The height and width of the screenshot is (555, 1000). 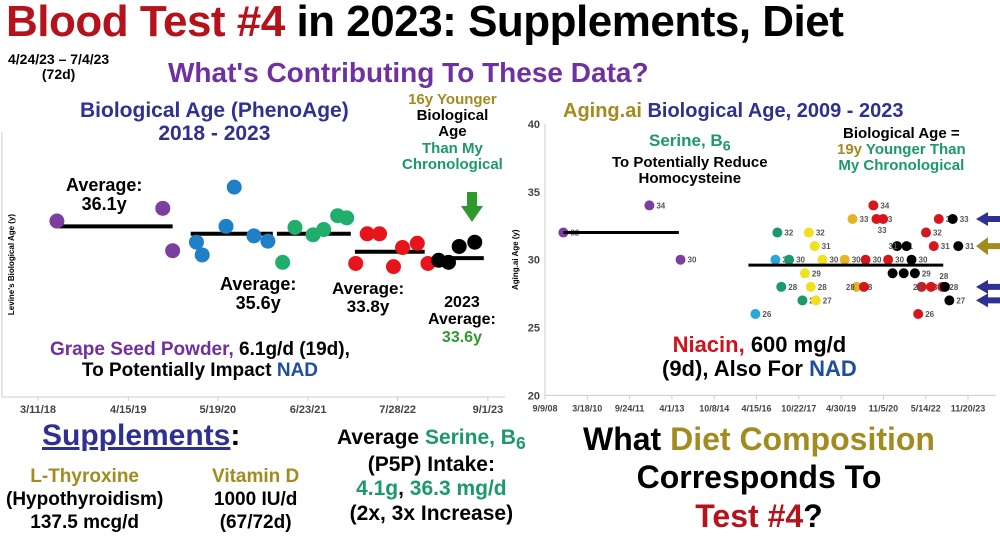 I want to click on younger-note-d: Than My, so click(x=452, y=148).